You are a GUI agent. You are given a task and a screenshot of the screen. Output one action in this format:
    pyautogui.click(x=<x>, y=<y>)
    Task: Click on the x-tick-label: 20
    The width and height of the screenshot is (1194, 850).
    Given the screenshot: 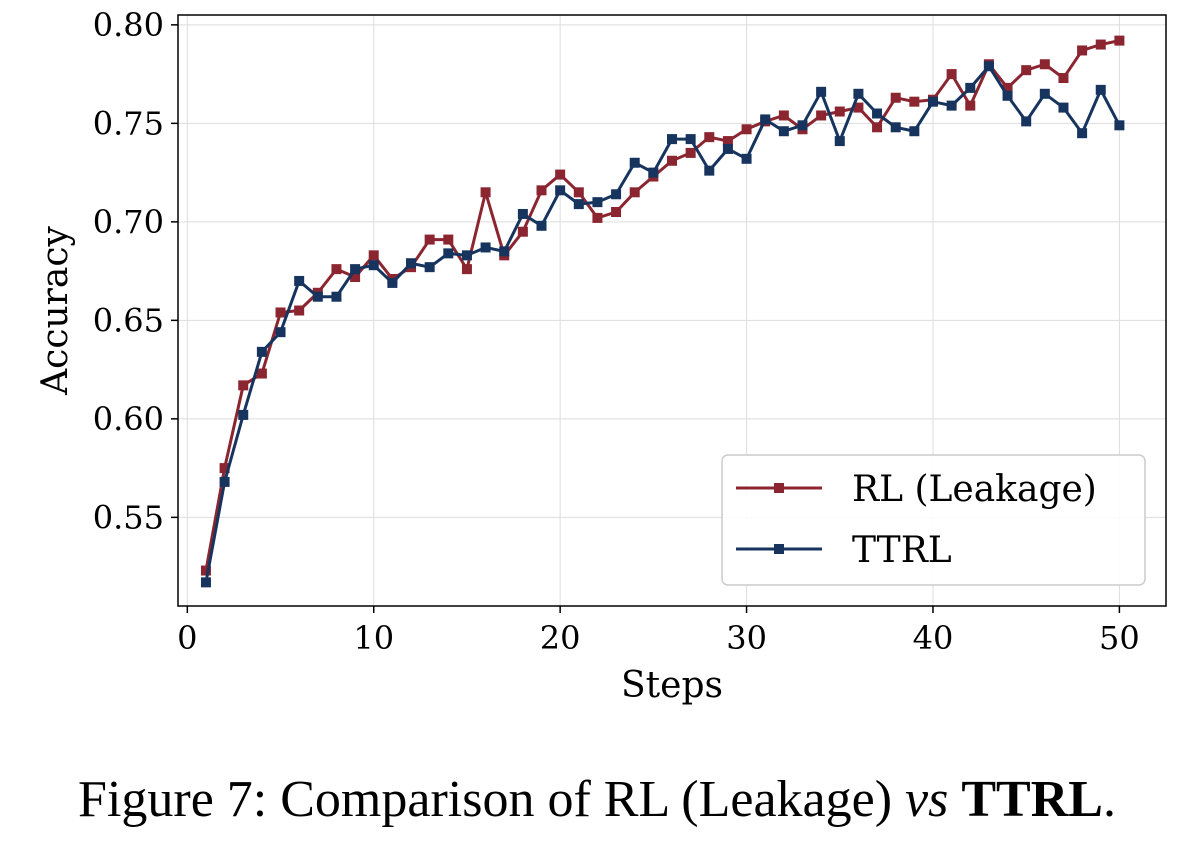 What is the action you would take?
    pyautogui.click(x=560, y=638)
    